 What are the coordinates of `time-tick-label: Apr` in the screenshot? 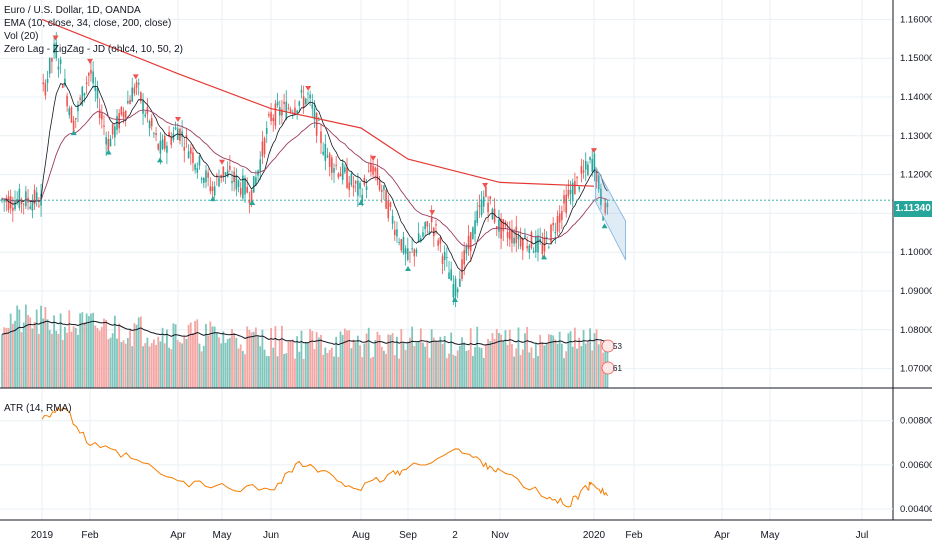 It's located at (722, 535).